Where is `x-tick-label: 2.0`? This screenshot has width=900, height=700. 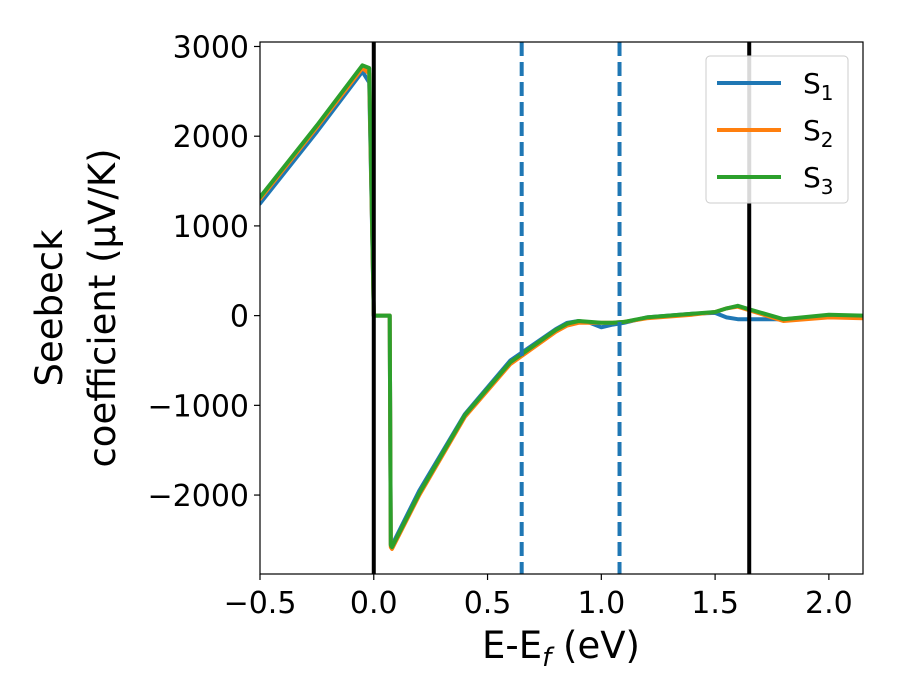 x-tick-label: 2.0 is located at coordinates (829, 603).